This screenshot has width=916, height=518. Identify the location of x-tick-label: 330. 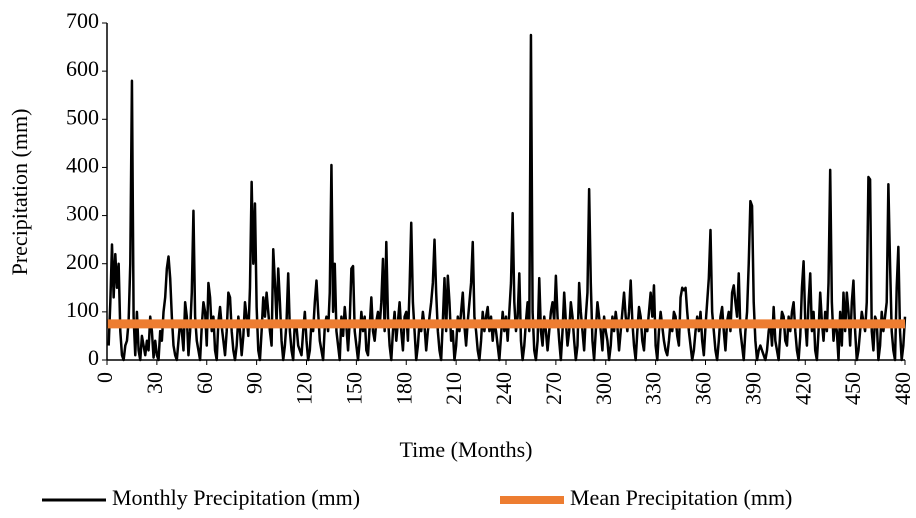
(653, 388).